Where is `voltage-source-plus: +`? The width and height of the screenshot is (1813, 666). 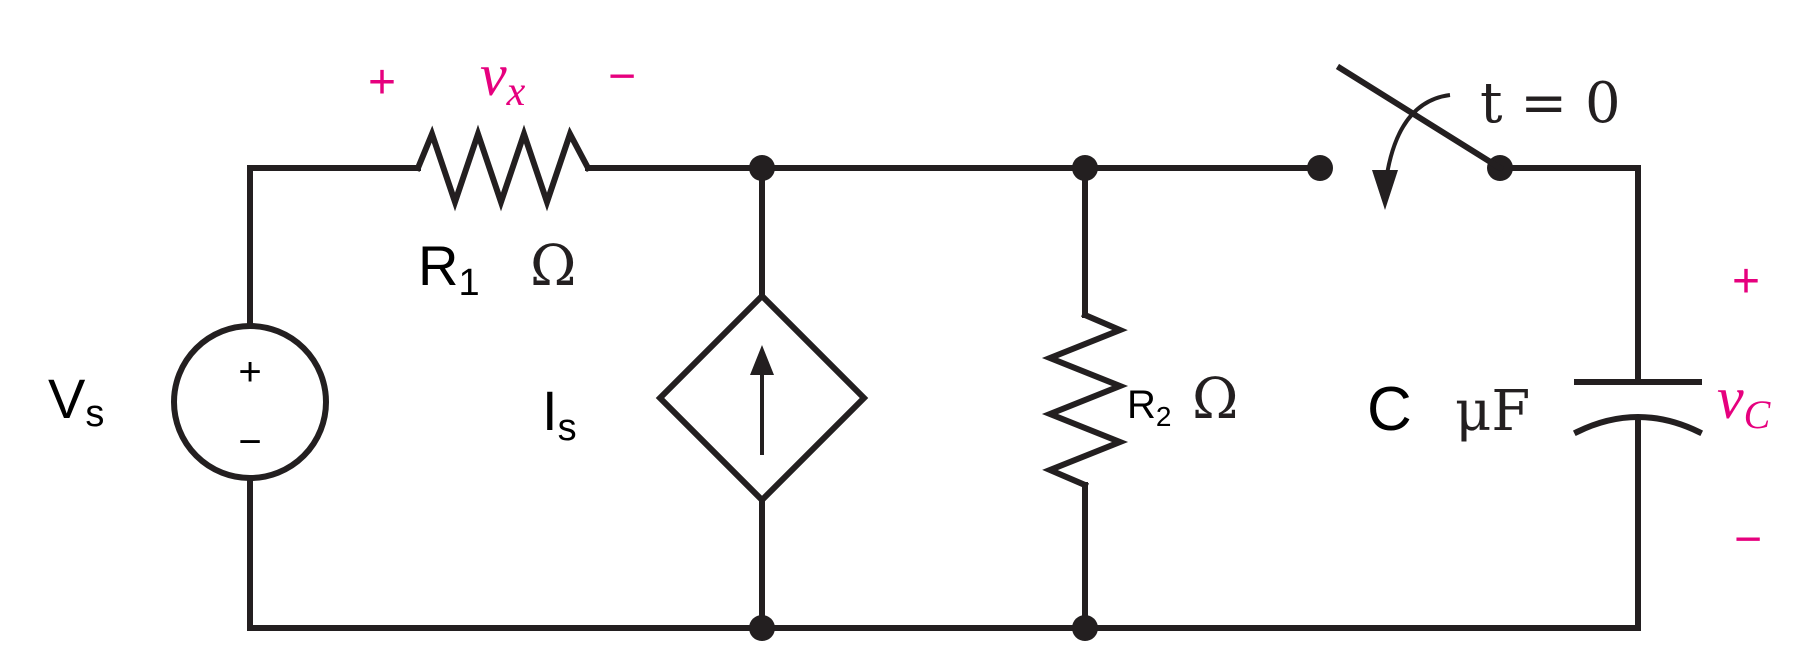
voltage-source-plus: + is located at coordinates (249, 372).